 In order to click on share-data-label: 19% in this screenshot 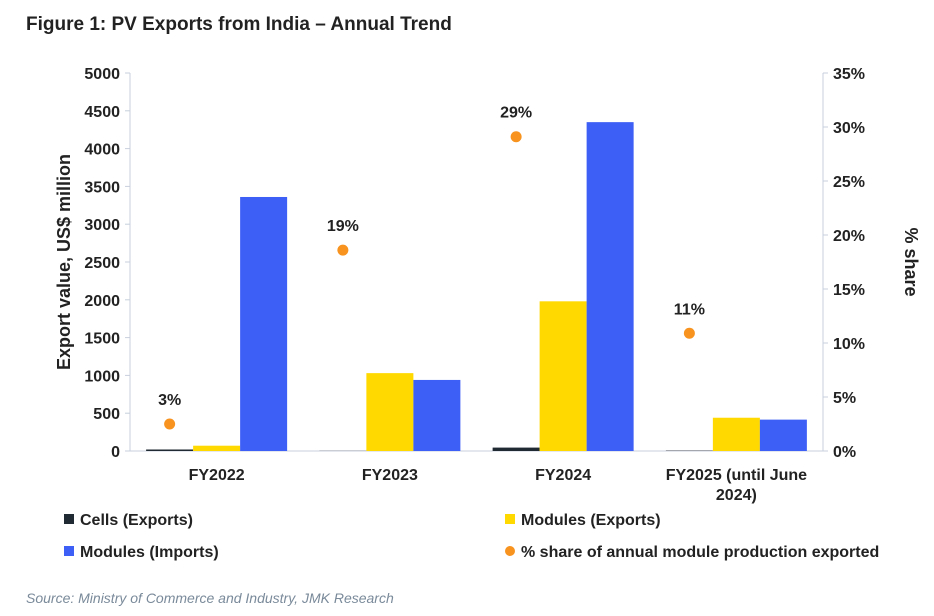, I will do `click(343, 226)`.